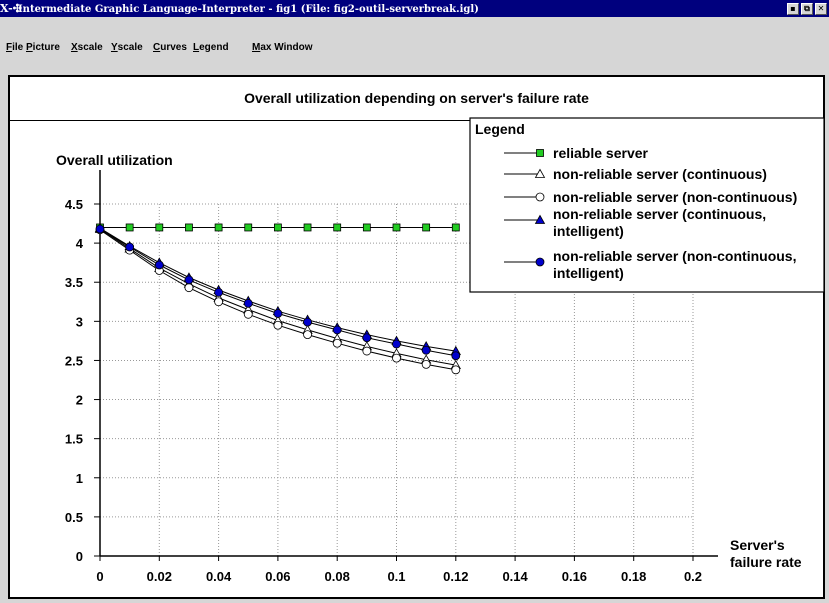  Describe the element at coordinates (79, 321) in the screenshot. I see `y-tick-label: 3` at that location.